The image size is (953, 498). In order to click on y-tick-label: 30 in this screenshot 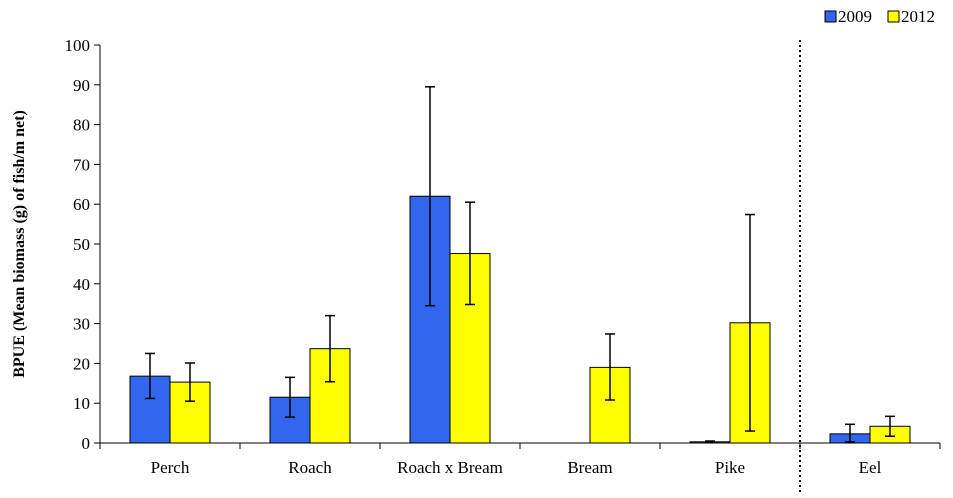, I will do `click(81, 324)`.